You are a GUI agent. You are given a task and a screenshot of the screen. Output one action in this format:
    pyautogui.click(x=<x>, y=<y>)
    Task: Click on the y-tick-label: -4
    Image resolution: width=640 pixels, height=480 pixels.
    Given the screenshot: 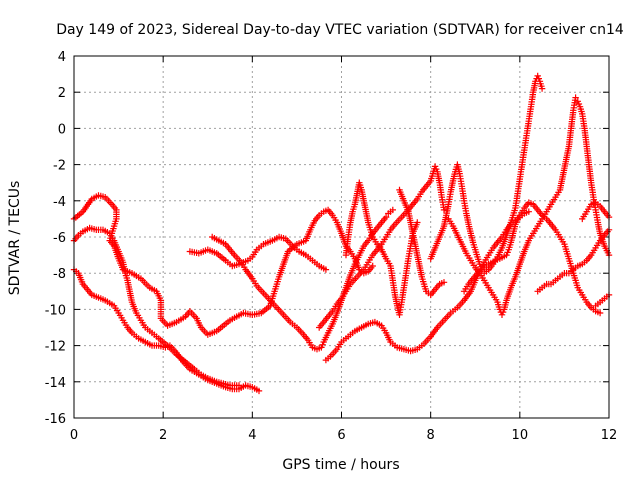 What is the action you would take?
    pyautogui.click(x=59, y=202)
    